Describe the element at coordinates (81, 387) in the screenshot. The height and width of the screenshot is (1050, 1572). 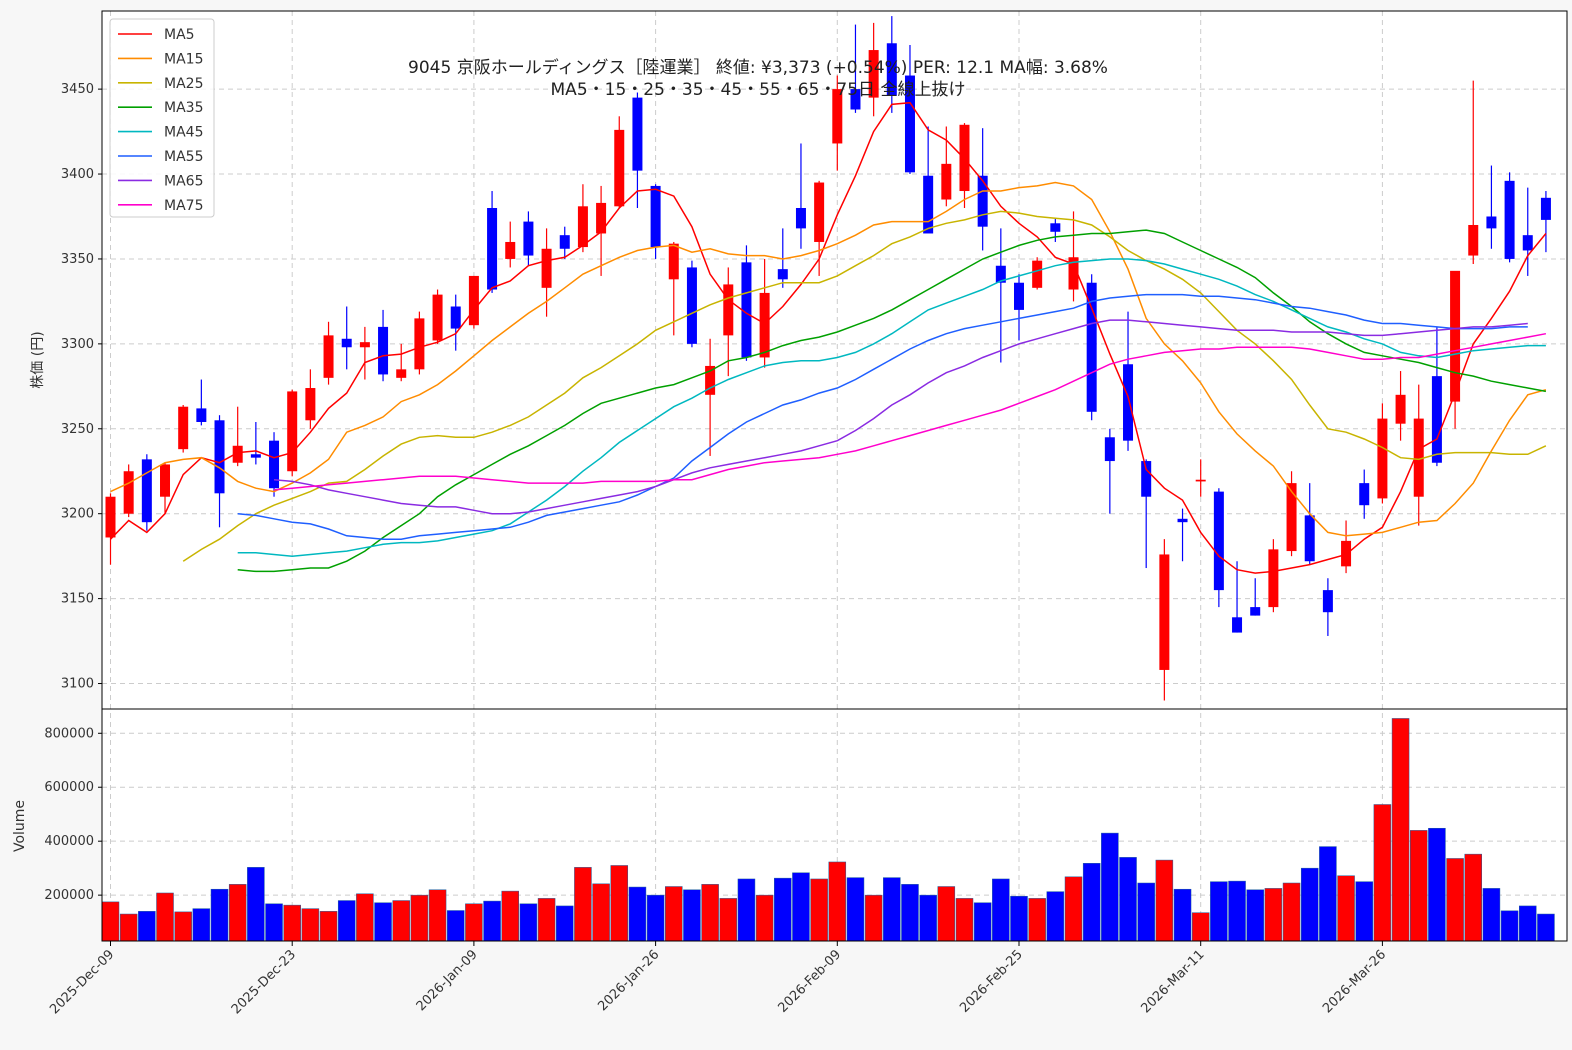
I see `price-axis-ticks: 3100 3150 3200 3250 3300 3350 3400 3450` at that location.